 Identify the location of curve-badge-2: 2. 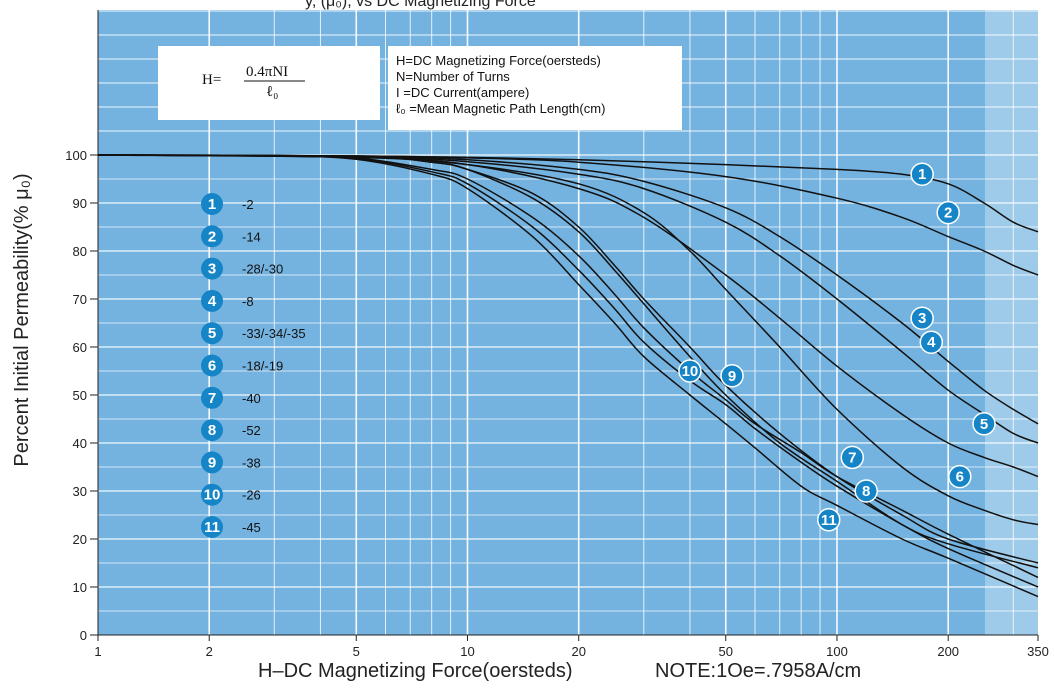
(948, 212).